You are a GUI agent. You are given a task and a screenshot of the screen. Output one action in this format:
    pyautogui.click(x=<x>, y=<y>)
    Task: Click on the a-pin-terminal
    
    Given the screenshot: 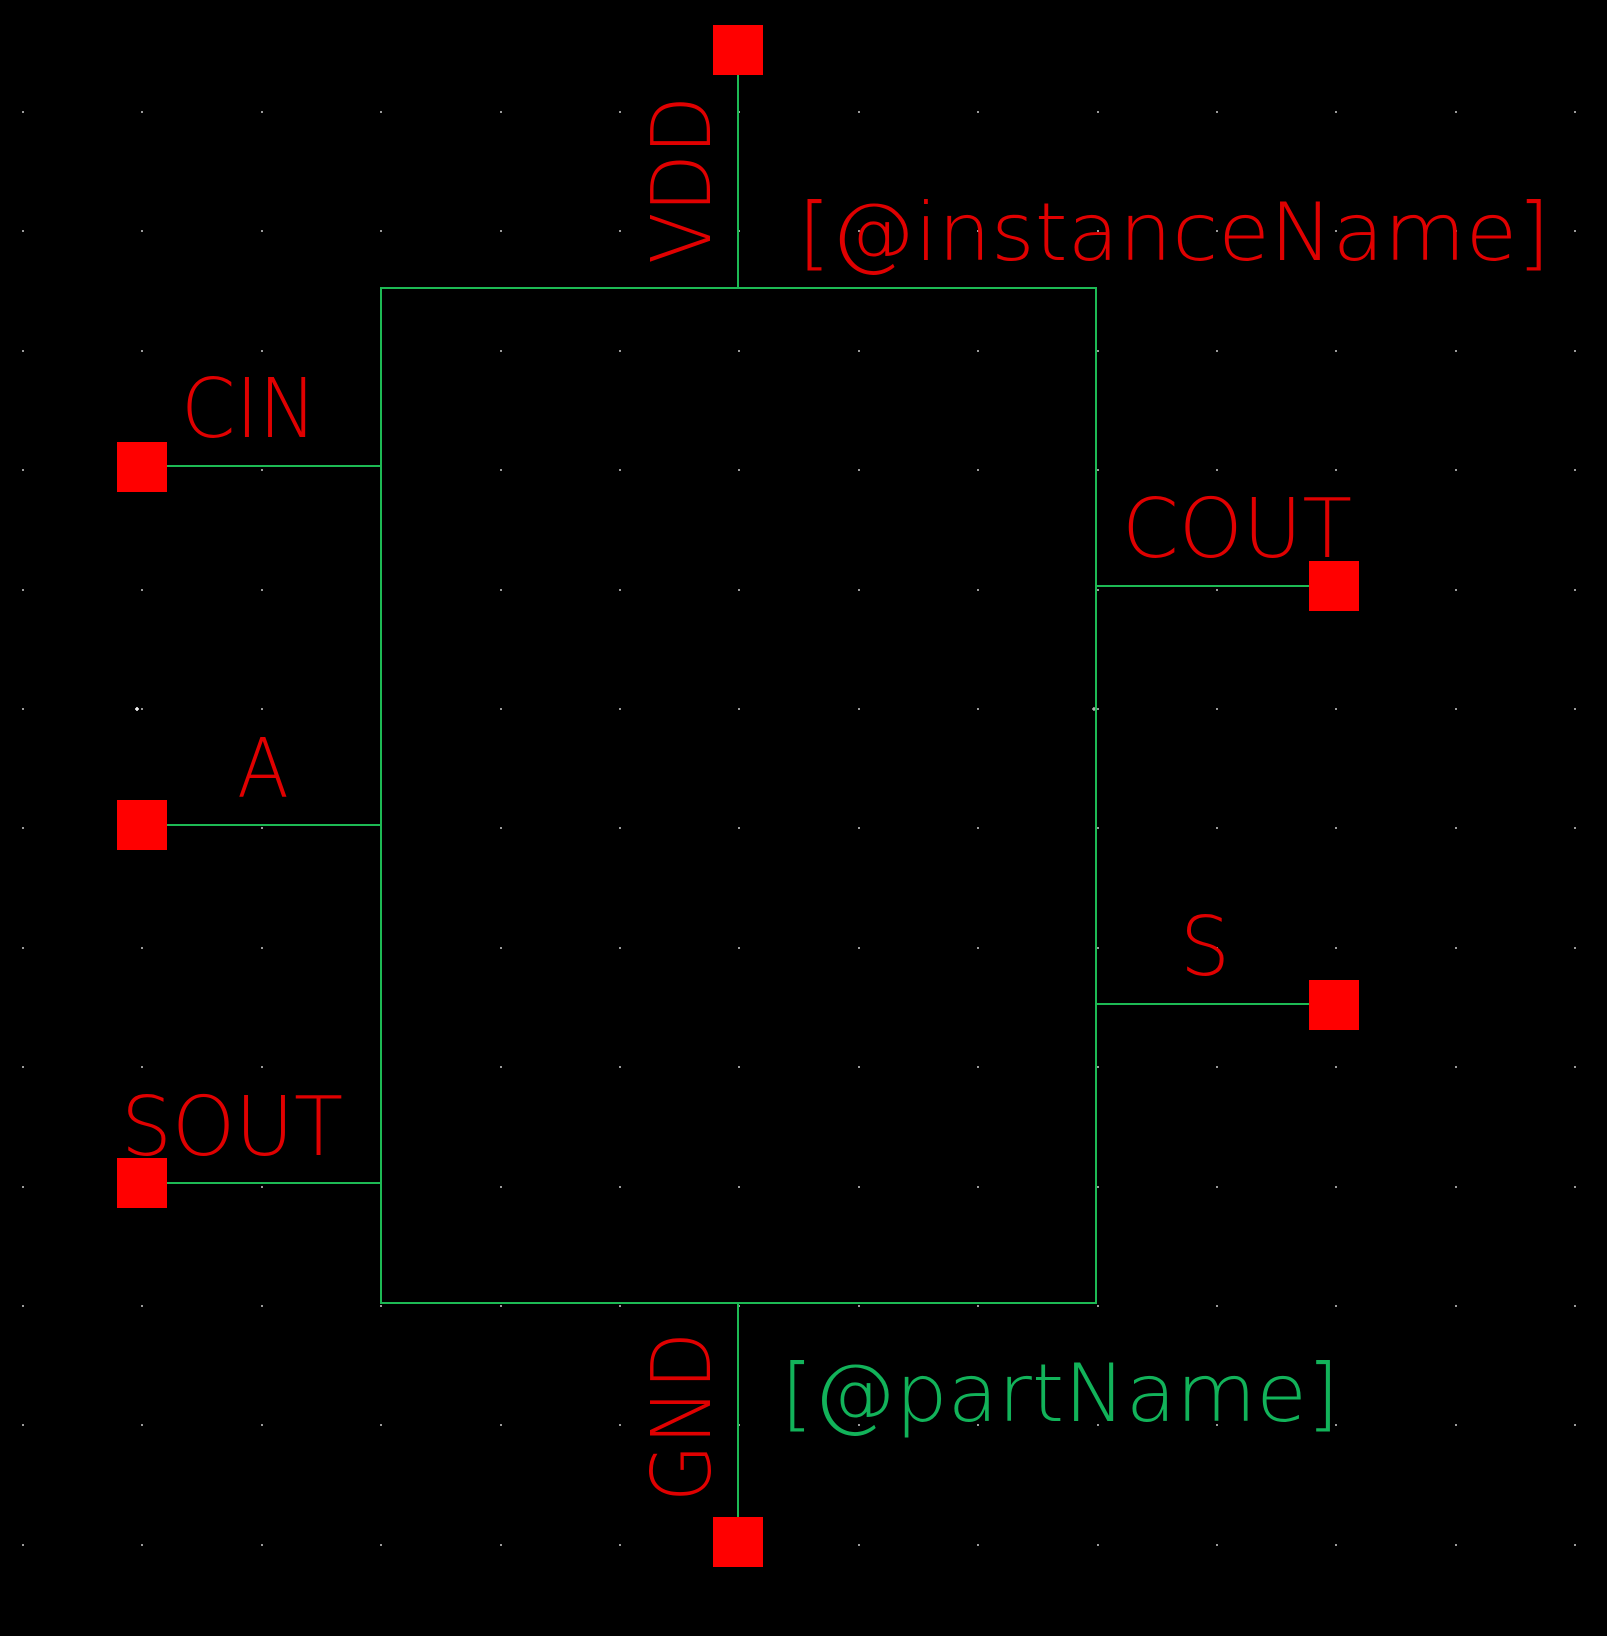 What is the action you would take?
    pyautogui.click(x=142, y=825)
    